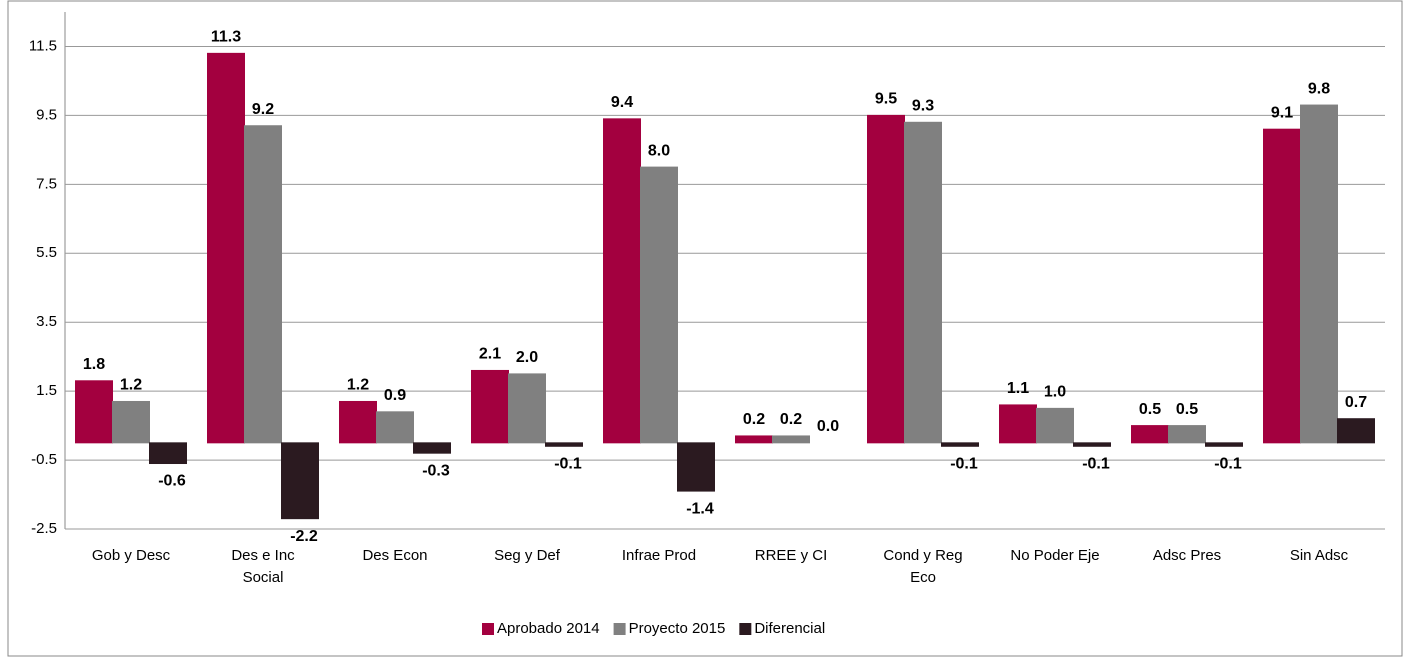 Image resolution: width=1411 pixels, height=658 pixels. Describe the element at coordinates (395, 395) in the screenshot. I see `value-label: 0.9` at that location.